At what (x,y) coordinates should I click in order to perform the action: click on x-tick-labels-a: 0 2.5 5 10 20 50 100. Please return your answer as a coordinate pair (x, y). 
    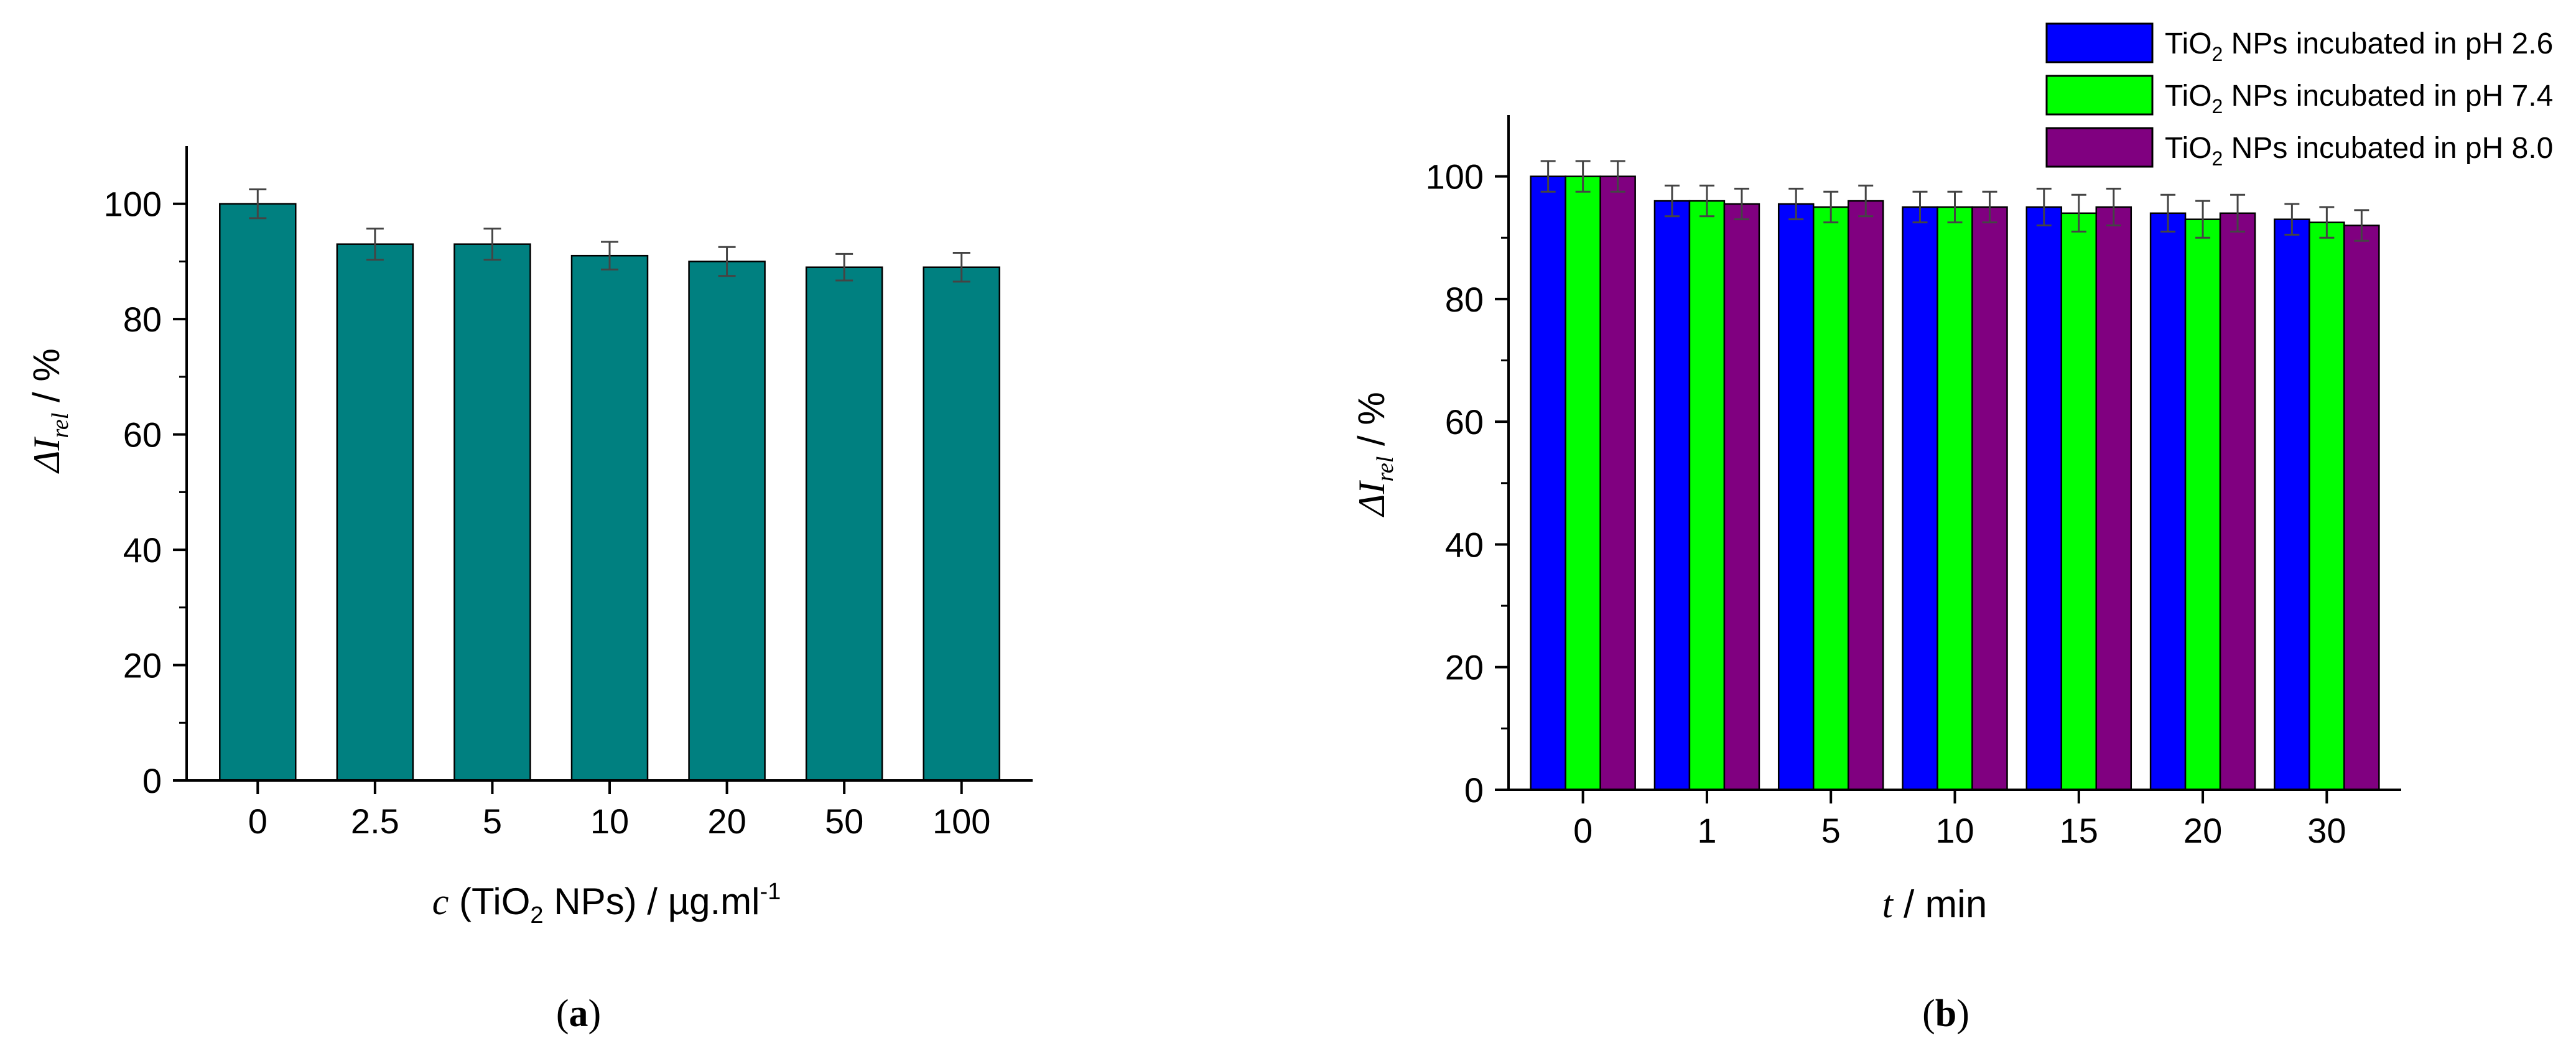
    Looking at the image, I should click on (619, 821).